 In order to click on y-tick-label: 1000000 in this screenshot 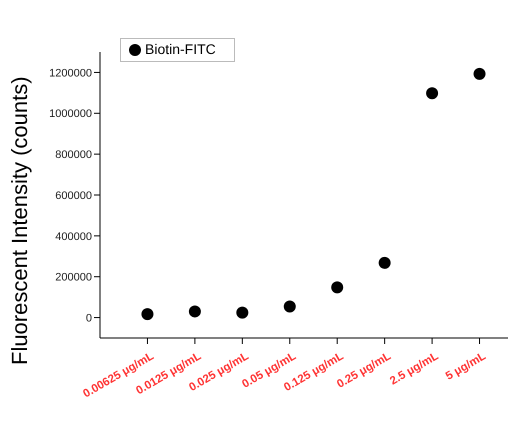, I will do `click(70, 114)`.